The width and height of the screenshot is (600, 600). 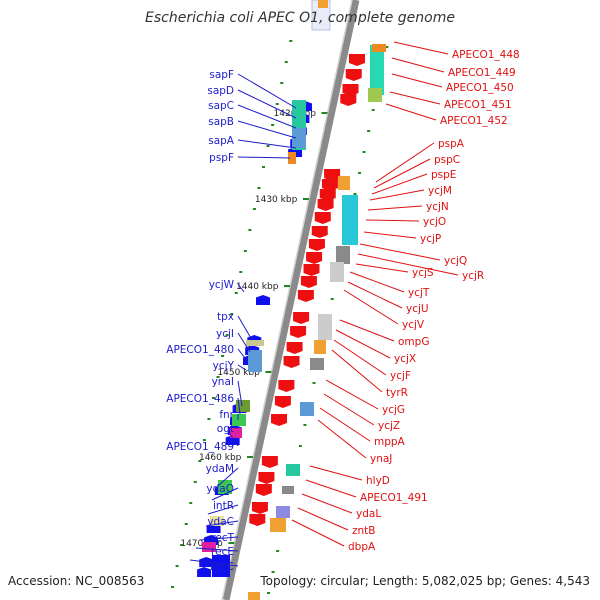 What do you see at coordinates (225, 317) in the screenshot?
I see `left-gene-label: tpx` at bounding box center [225, 317].